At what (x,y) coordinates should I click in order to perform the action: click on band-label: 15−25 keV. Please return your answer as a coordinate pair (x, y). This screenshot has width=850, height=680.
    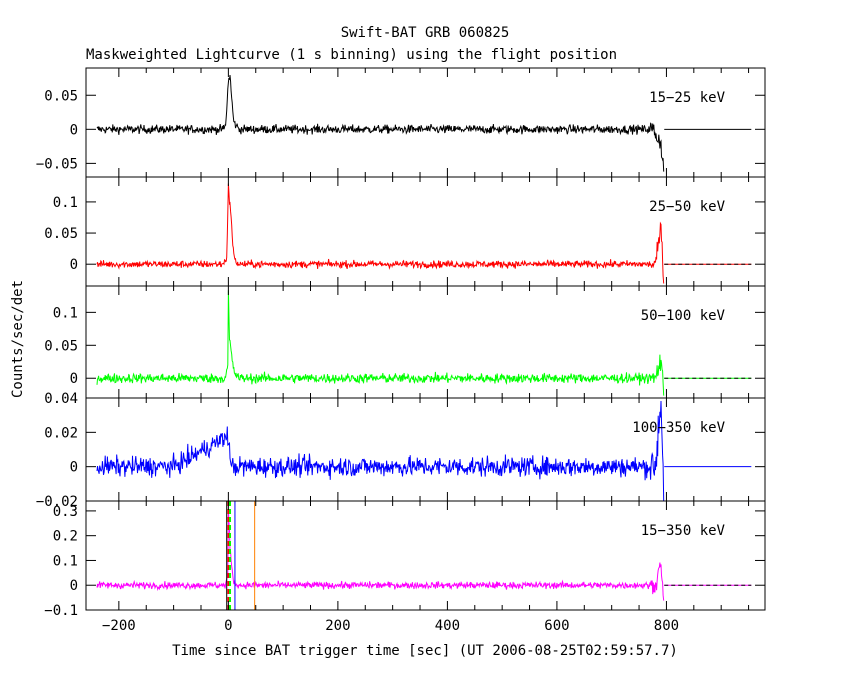
    Looking at the image, I should click on (687, 98).